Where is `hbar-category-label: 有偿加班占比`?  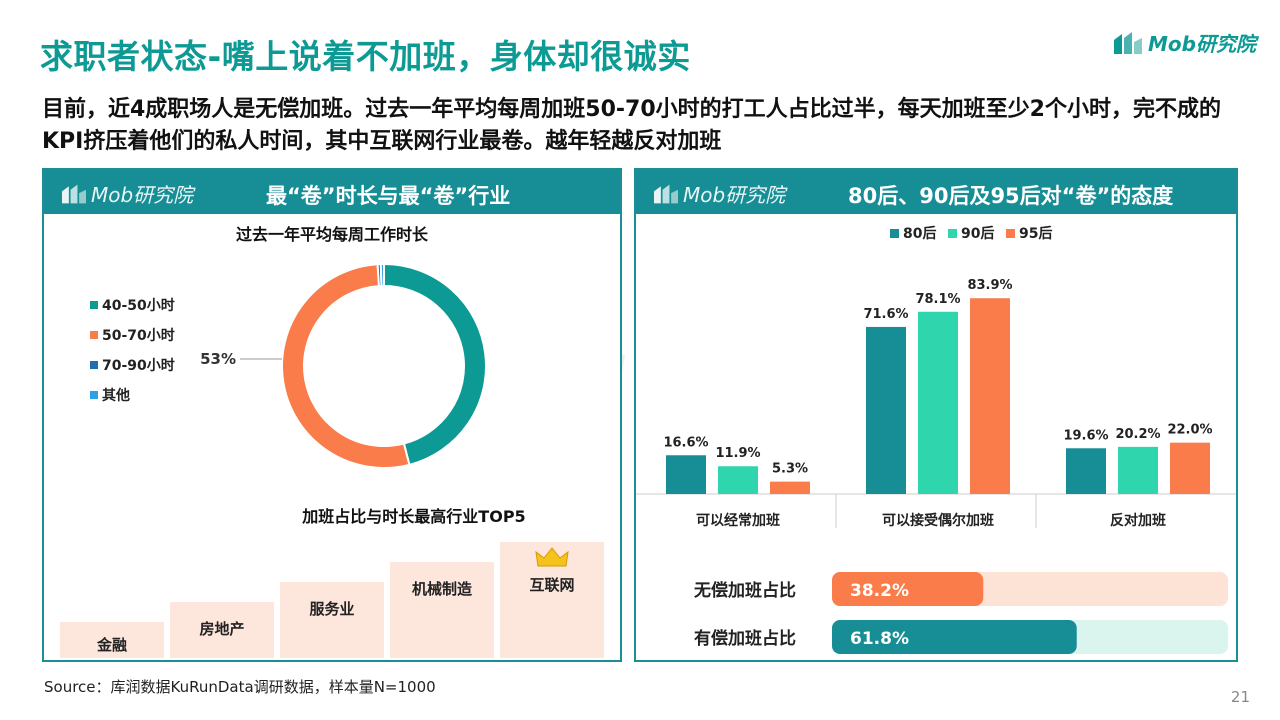
hbar-category-label: 有偿加班占比 is located at coordinates (745, 638).